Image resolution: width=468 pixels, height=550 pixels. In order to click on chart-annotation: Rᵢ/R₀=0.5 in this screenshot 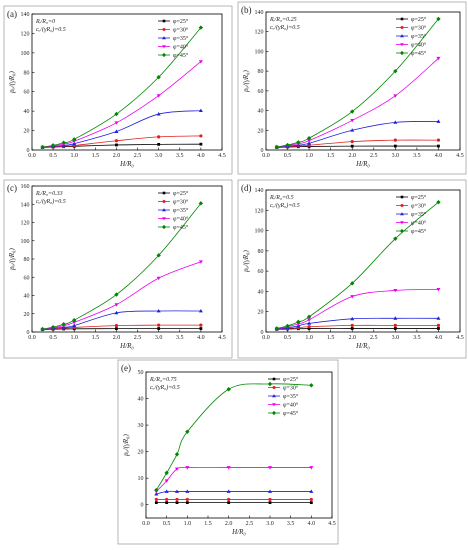, I will do `click(281, 198)`.